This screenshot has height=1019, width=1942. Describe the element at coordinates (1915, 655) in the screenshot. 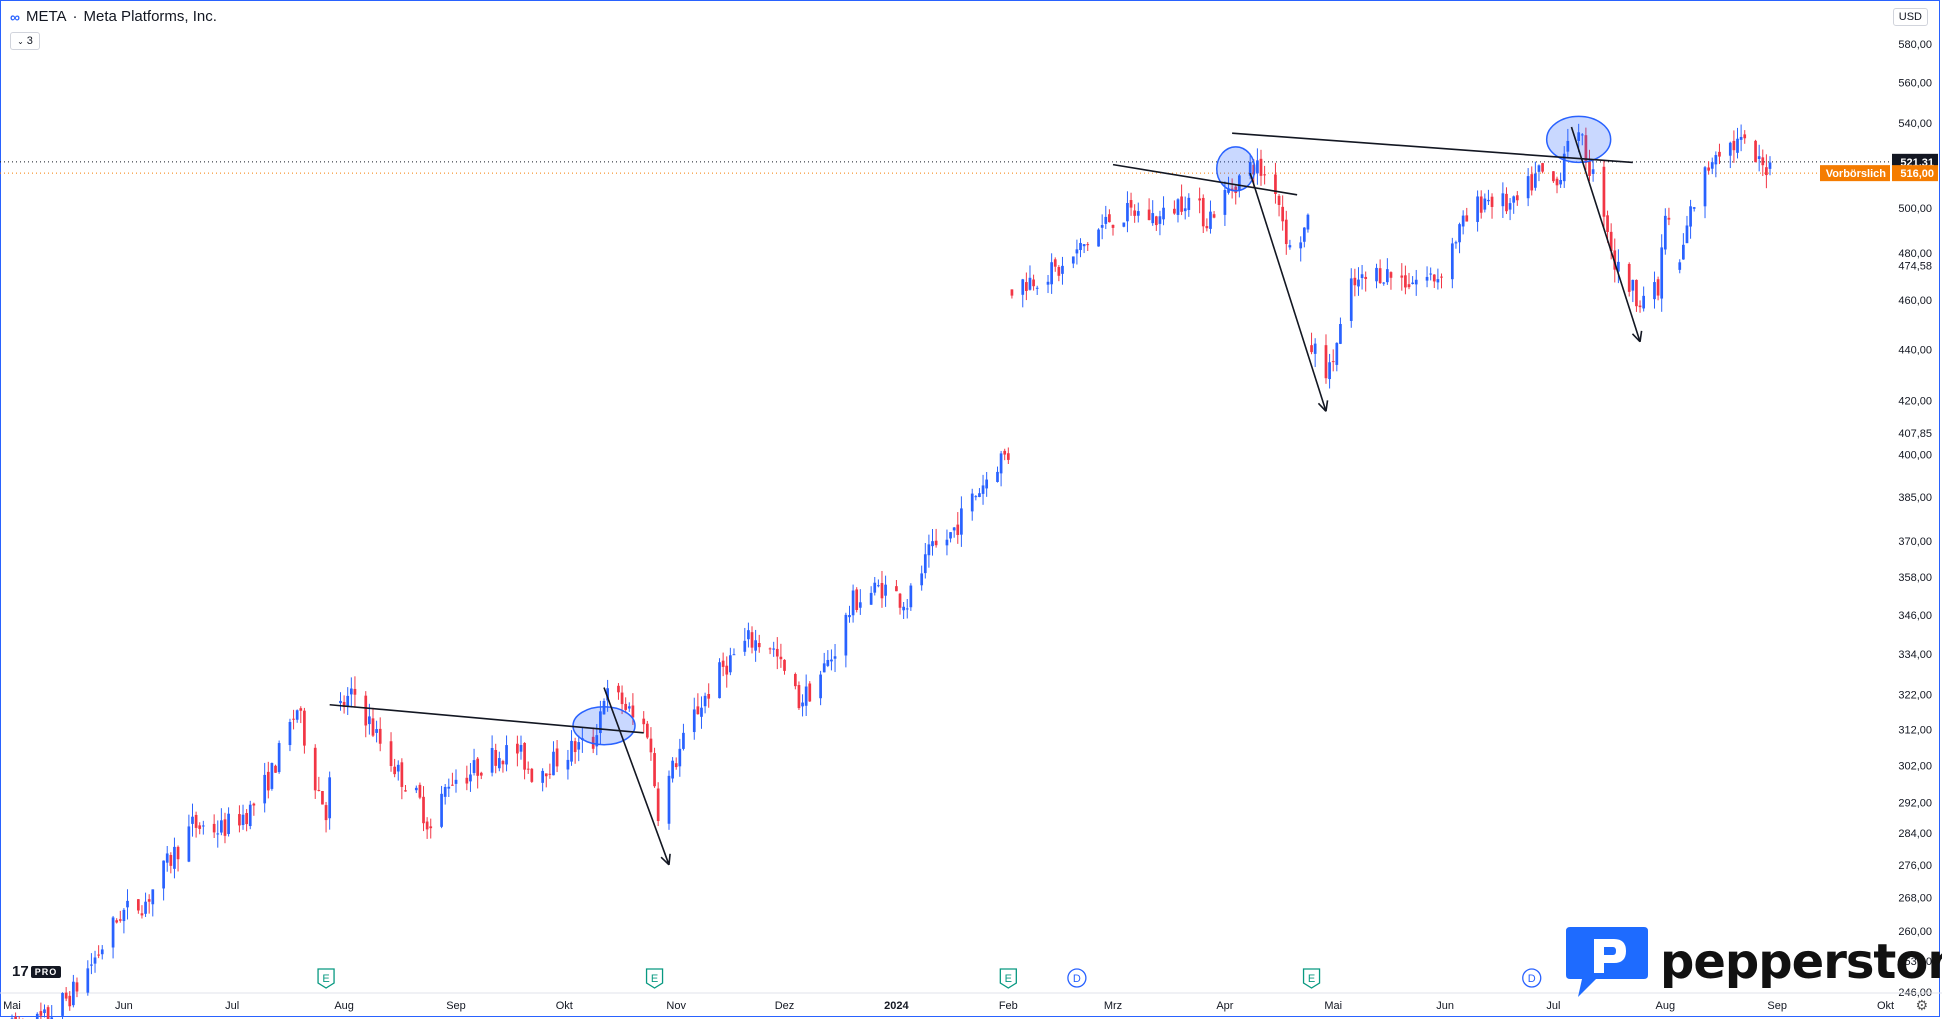

I see `price-tick-label: 334,00` at that location.